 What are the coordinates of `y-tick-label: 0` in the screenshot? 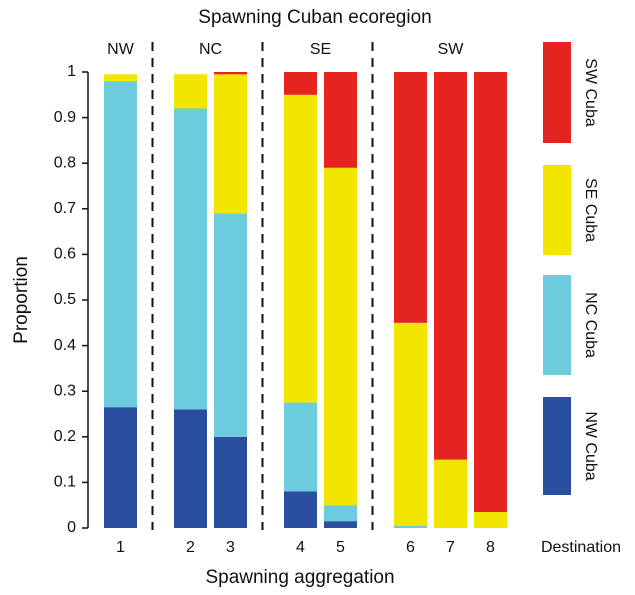 It's located at (71, 527).